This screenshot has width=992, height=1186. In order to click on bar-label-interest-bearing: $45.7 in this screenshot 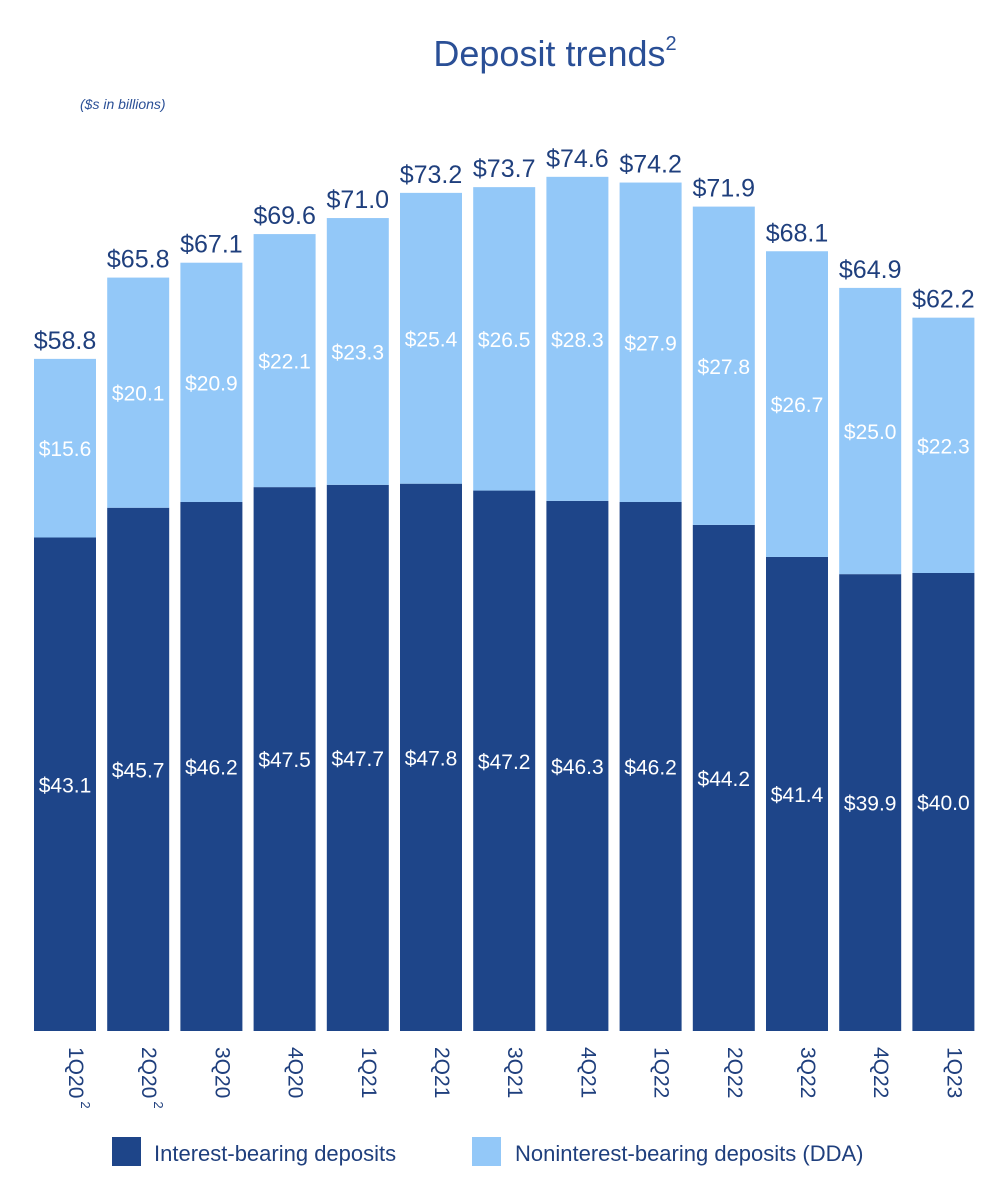, I will do `click(138, 770)`.